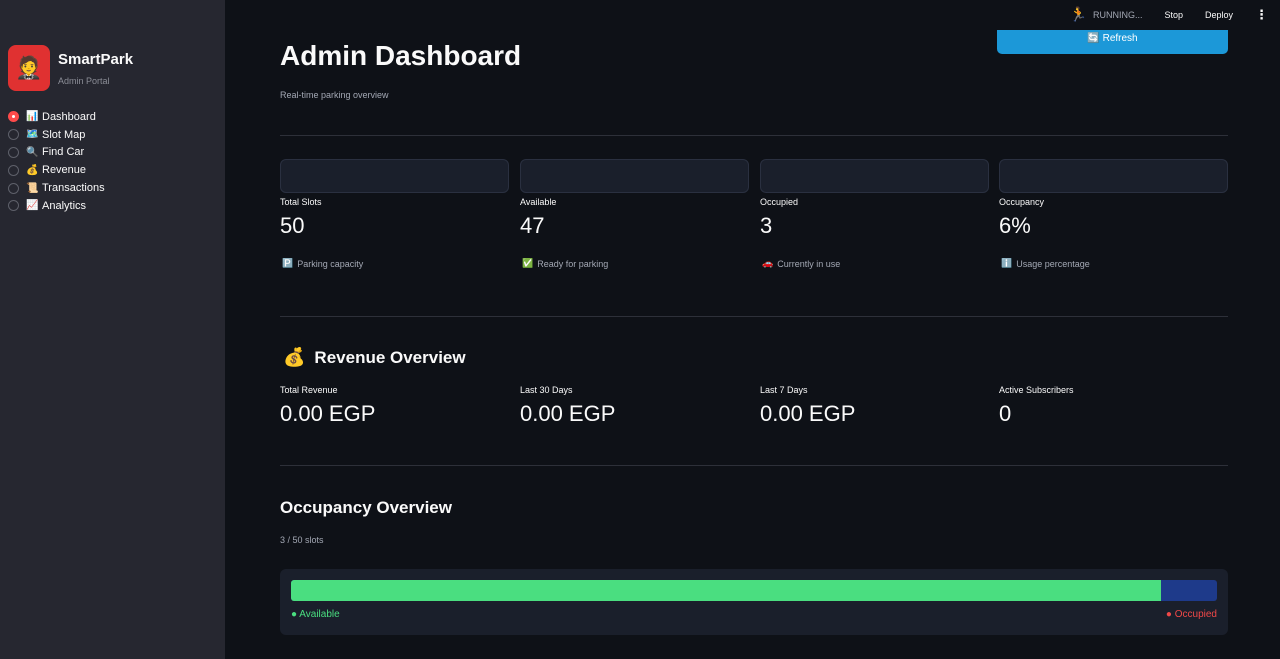 The height and width of the screenshot is (659, 1280). I want to click on occupancy-progress-bar, so click(754, 590).